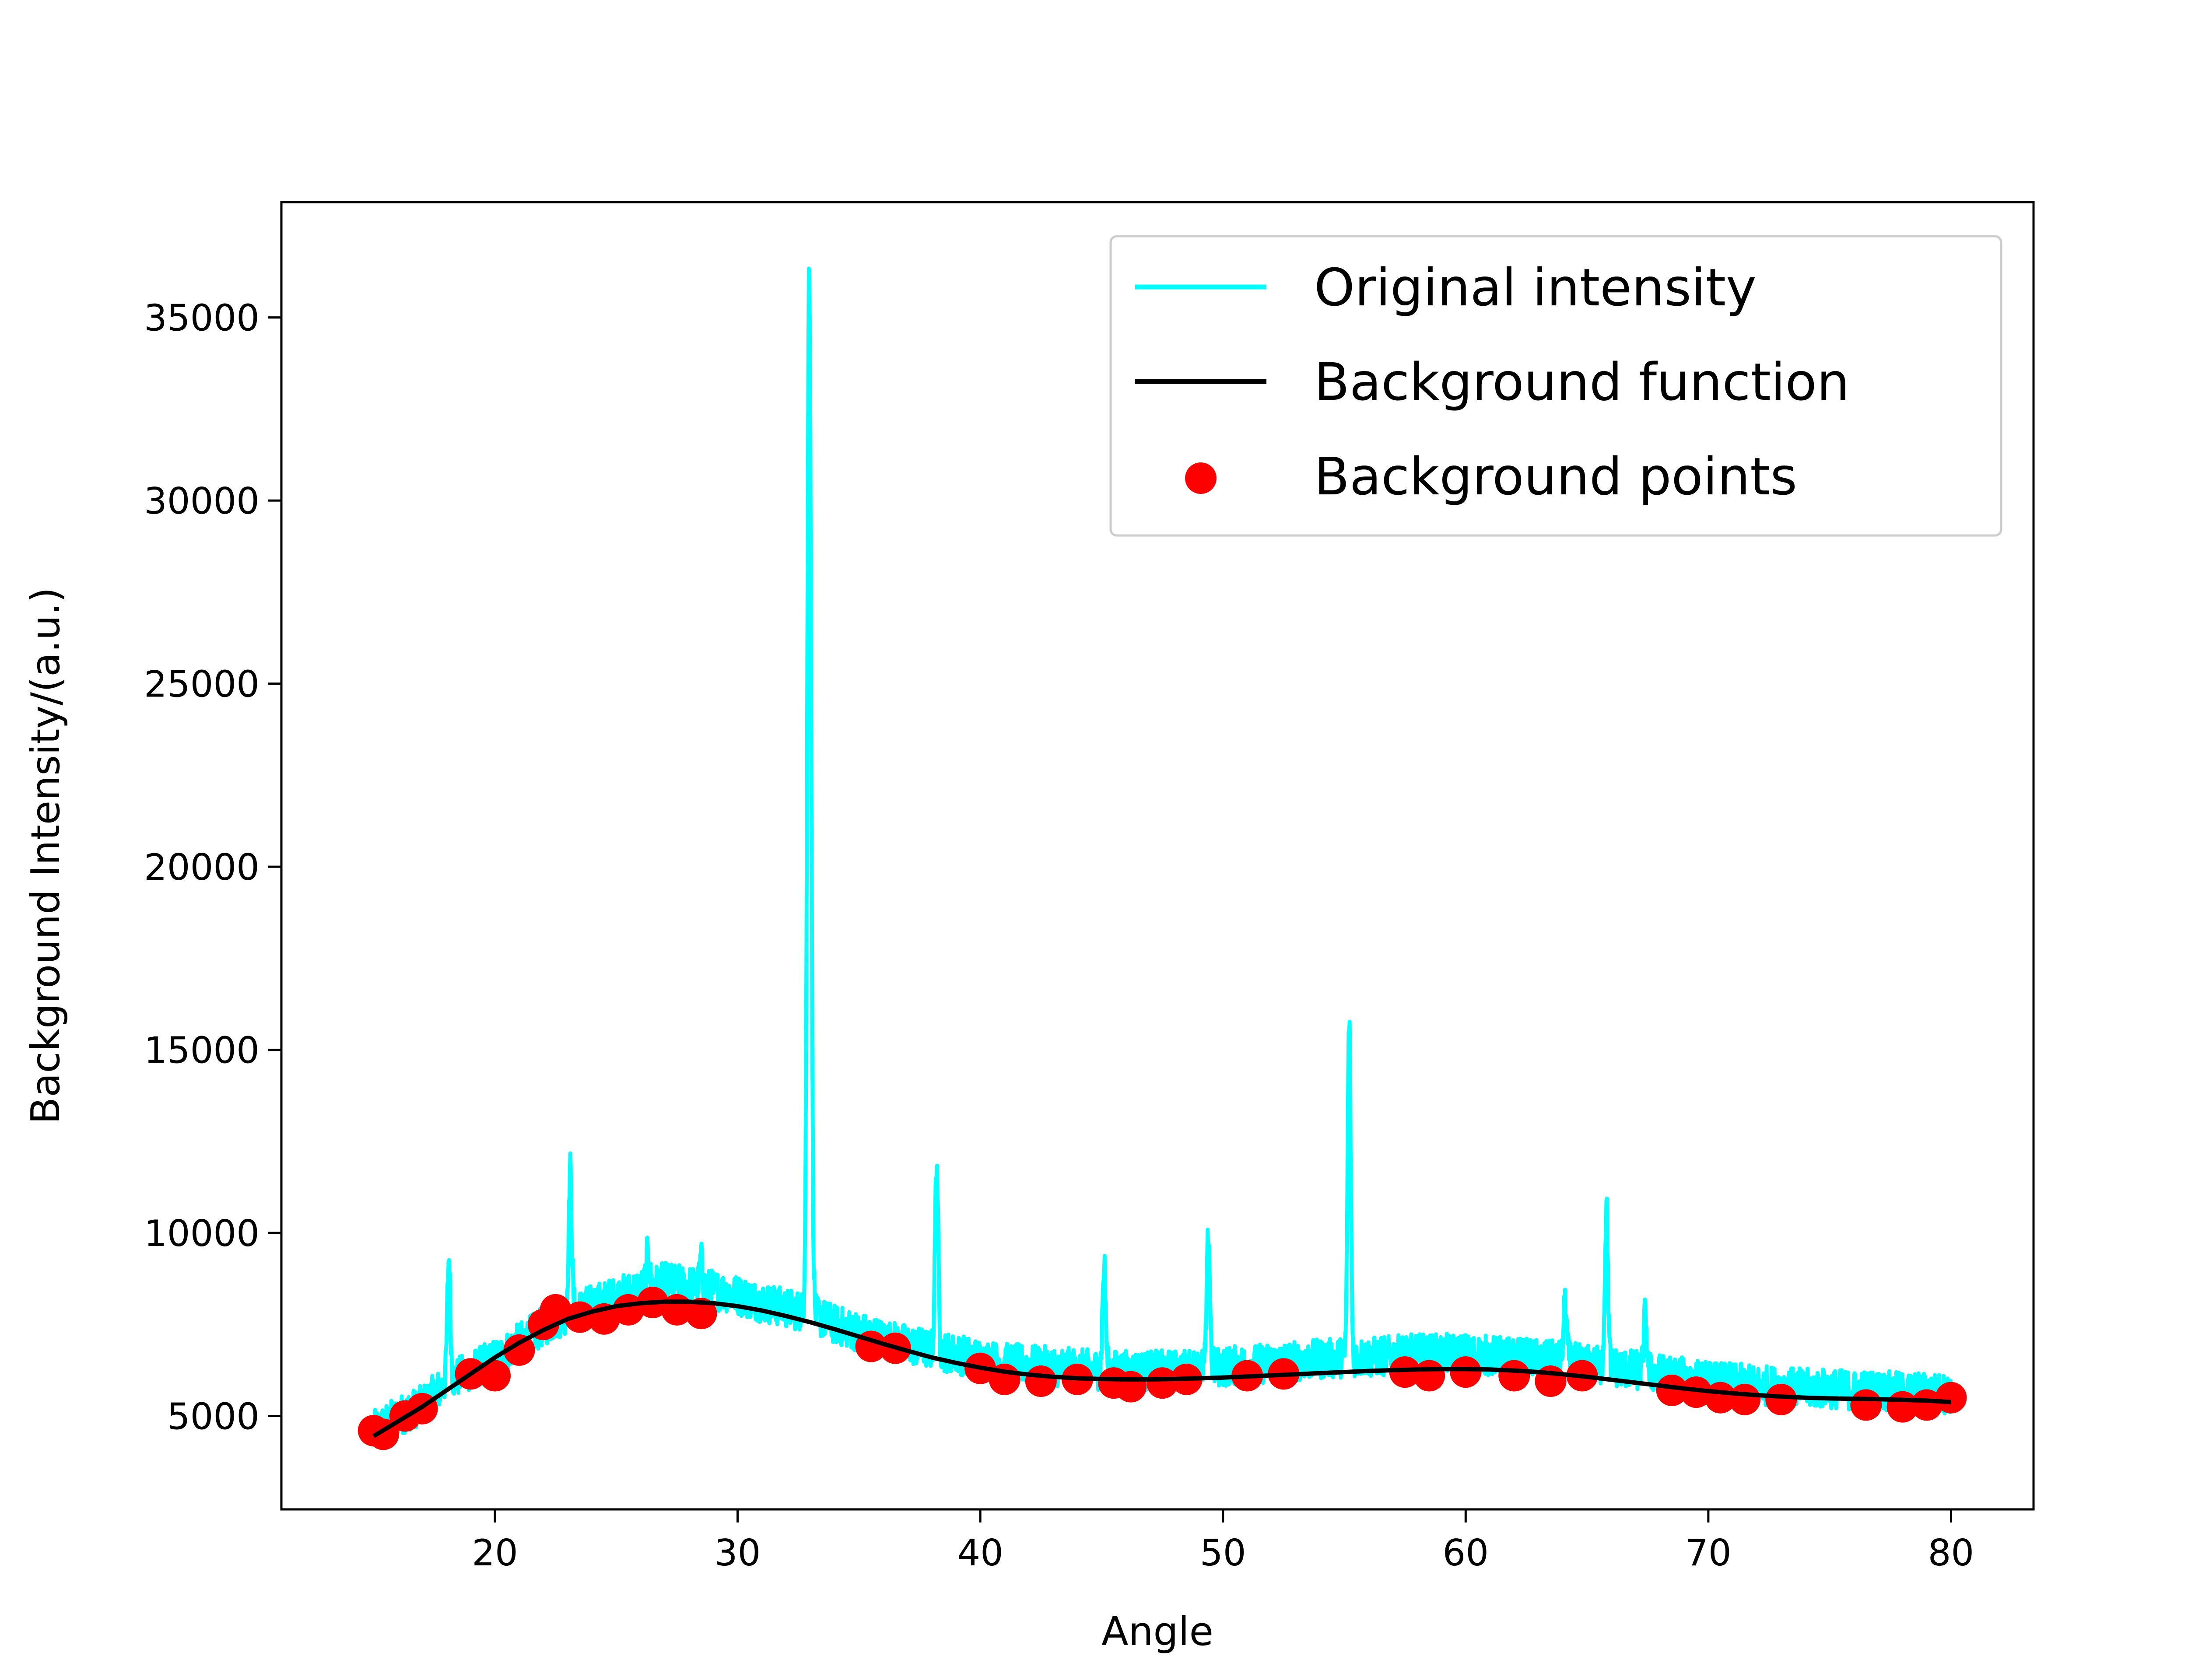  What do you see at coordinates (1709, 1553) in the screenshot?
I see `x-tick-label: 70` at bounding box center [1709, 1553].